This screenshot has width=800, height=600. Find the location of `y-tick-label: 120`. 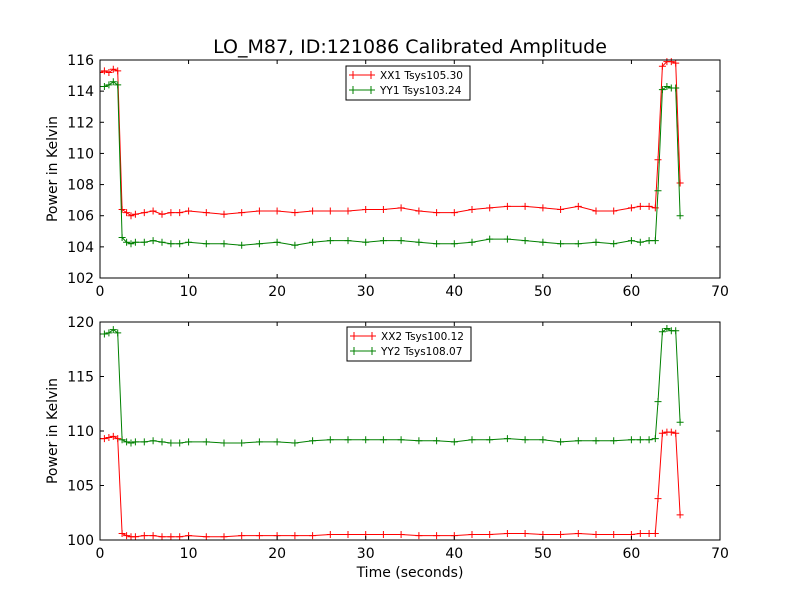

y-tick-label: 120 is located at coordinates (80, 323).